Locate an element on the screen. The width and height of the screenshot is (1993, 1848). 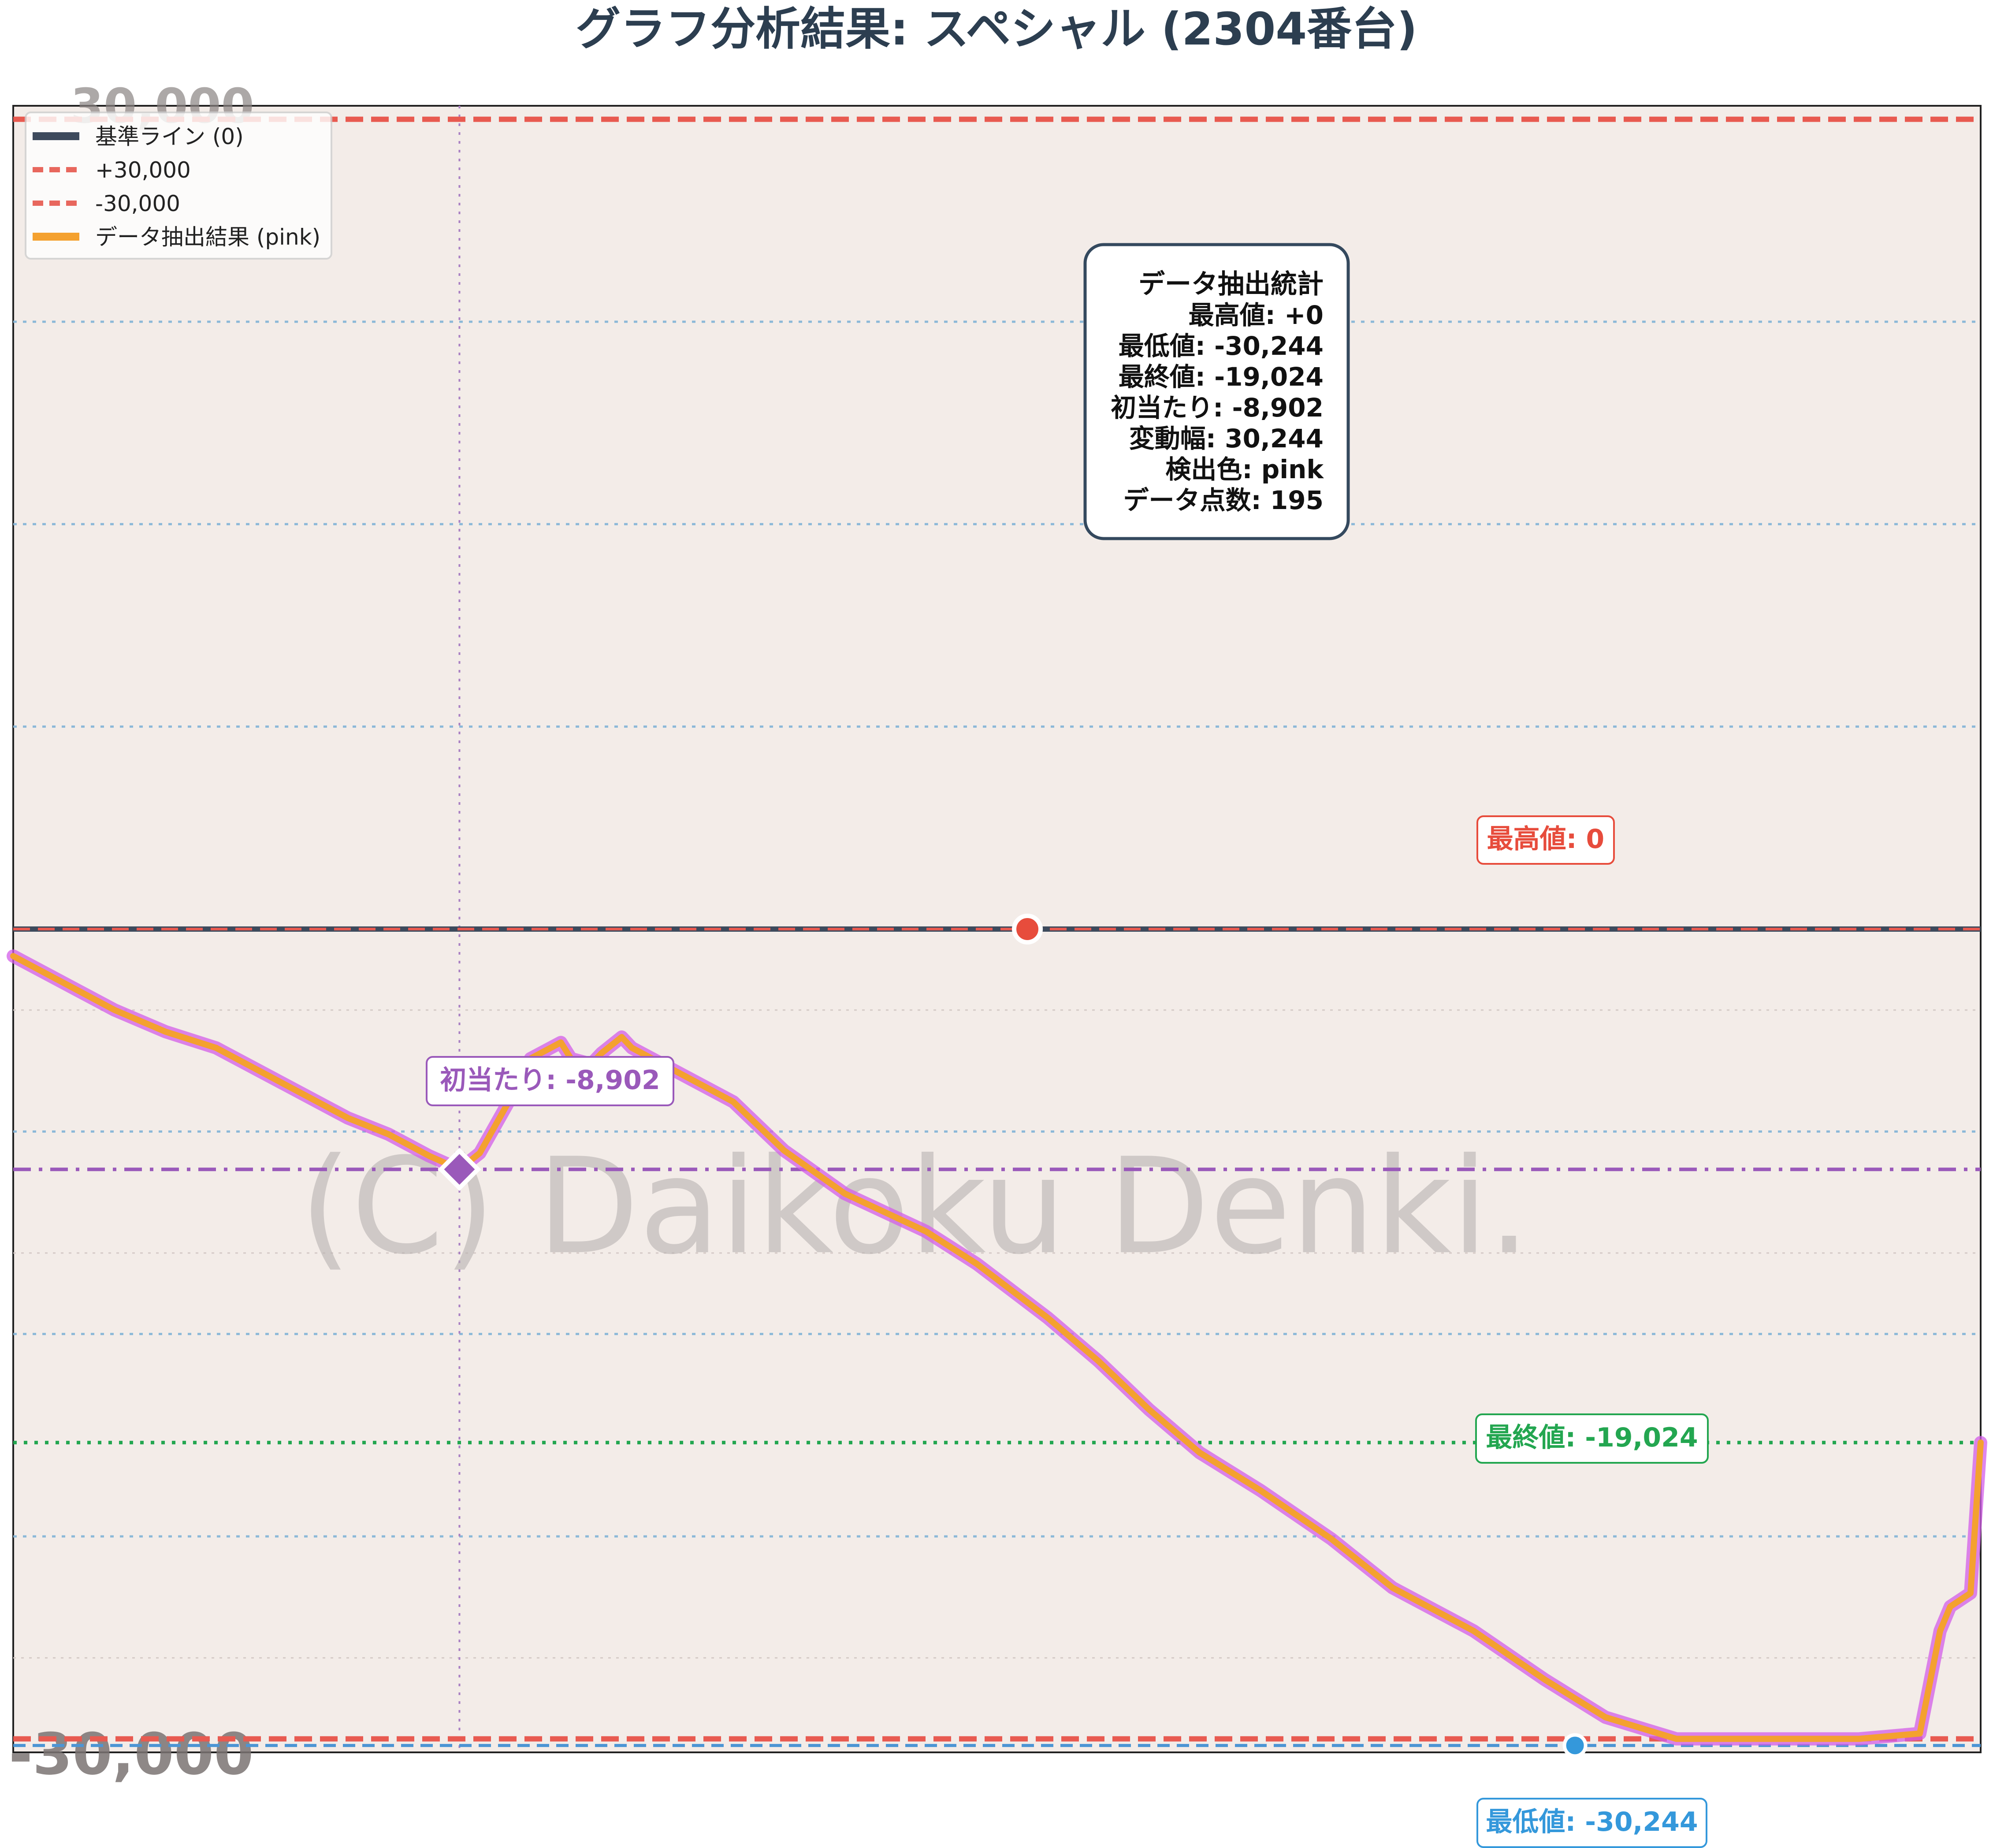
bottom-tick-fragment: -30,000 is located at coordinates (131, 1755).